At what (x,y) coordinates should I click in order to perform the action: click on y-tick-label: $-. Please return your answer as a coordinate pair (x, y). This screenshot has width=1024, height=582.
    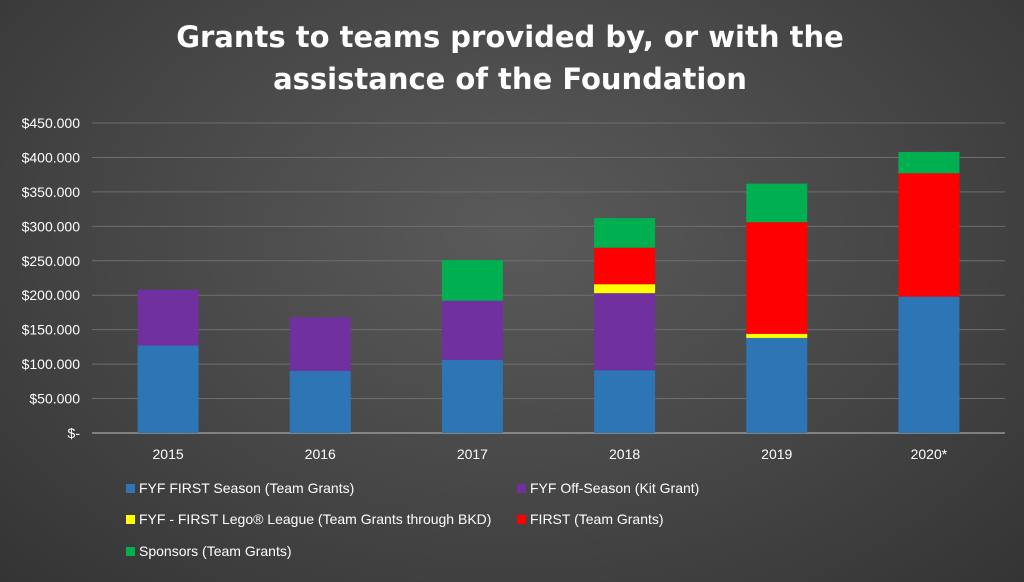
    Looking at the image, I should click on (74, 433).